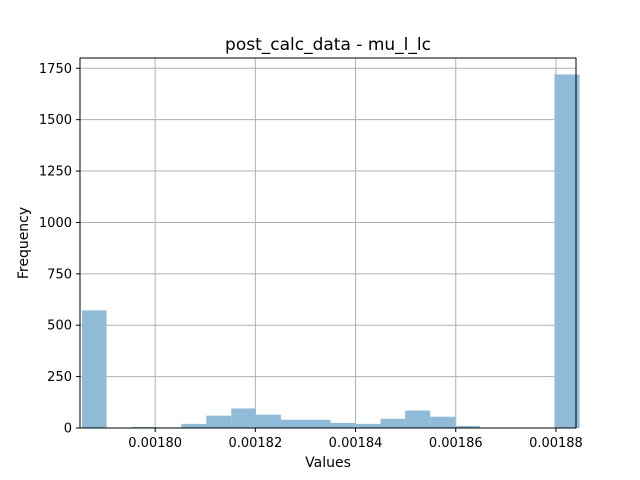 The image size is (640, 480). Describe the element at coordinates (55, 172) in the screenshot. I see `y-tick-label: 1250` at that location.